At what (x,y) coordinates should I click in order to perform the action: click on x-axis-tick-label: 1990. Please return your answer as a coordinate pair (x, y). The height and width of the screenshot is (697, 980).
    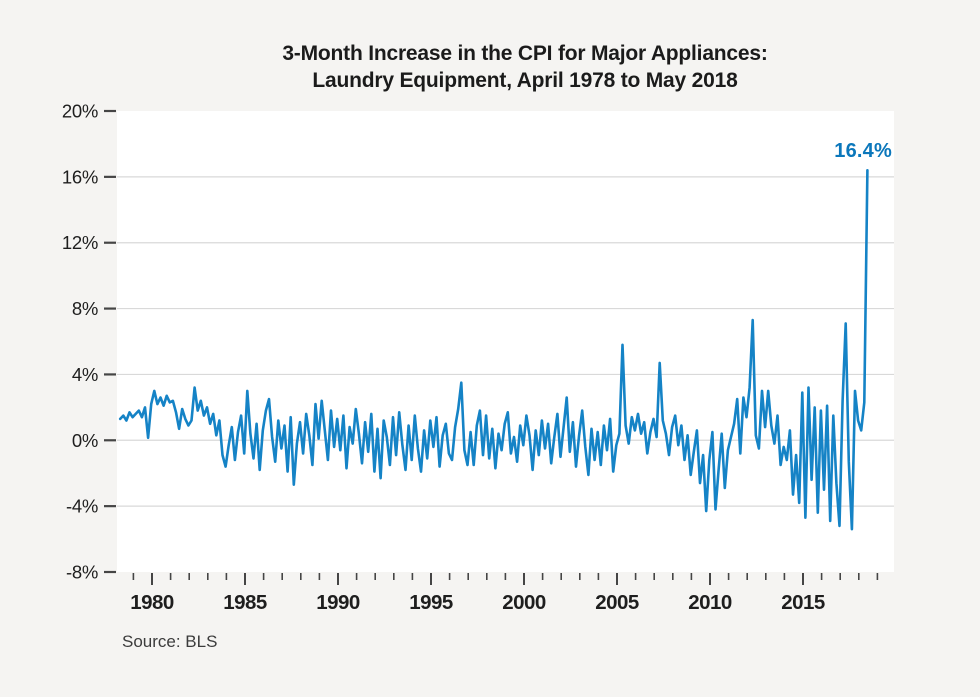
    Looking at the image, I should click on (338, 602).